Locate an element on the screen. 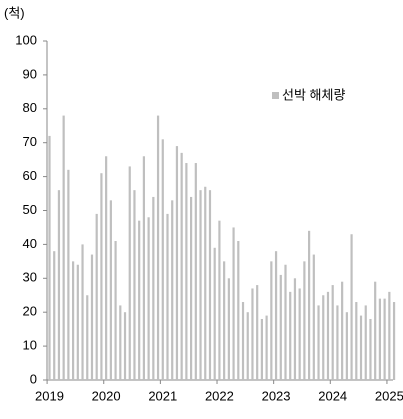 This screenshot has height=419, width=403. x-tick-label: 2025 is located at coordinates (389, 395).